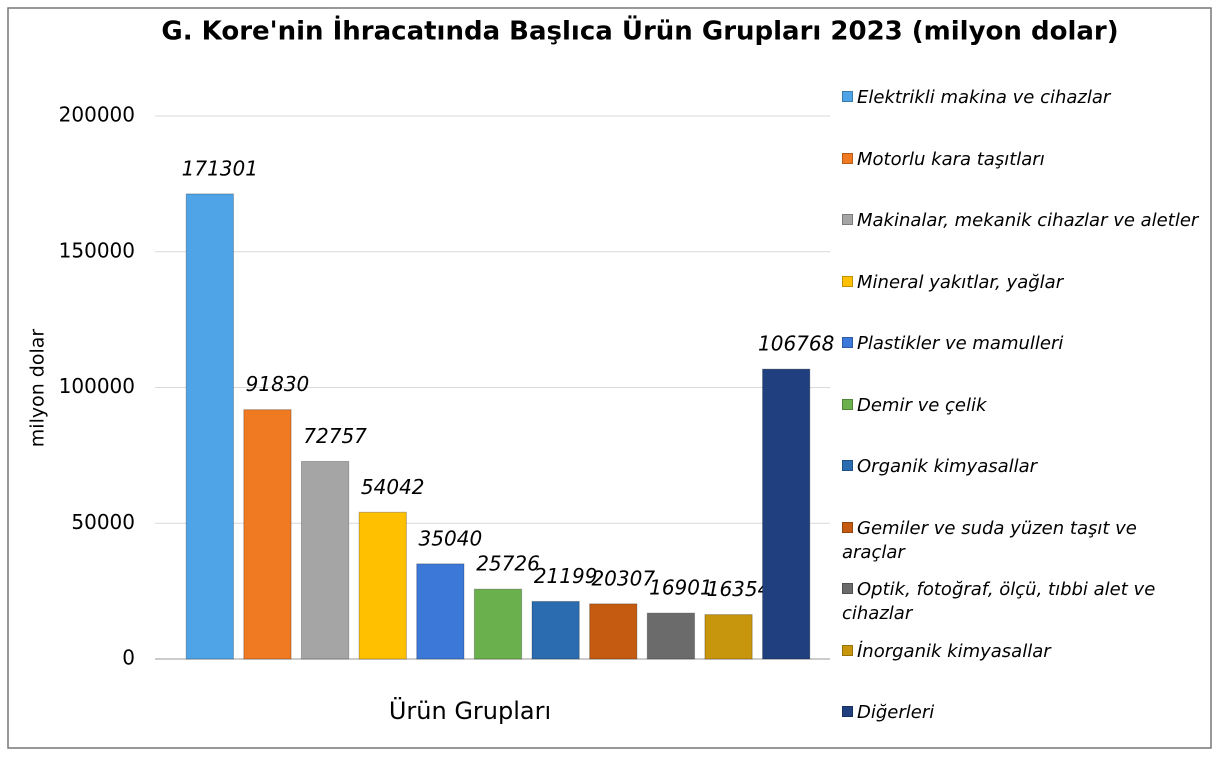 The width and height of the screenshot is (1219, 758). Describe the element at coordinates (960, 343) in the screenshot. I see `legend-label: Plastikler ve mamulleri` at that location.